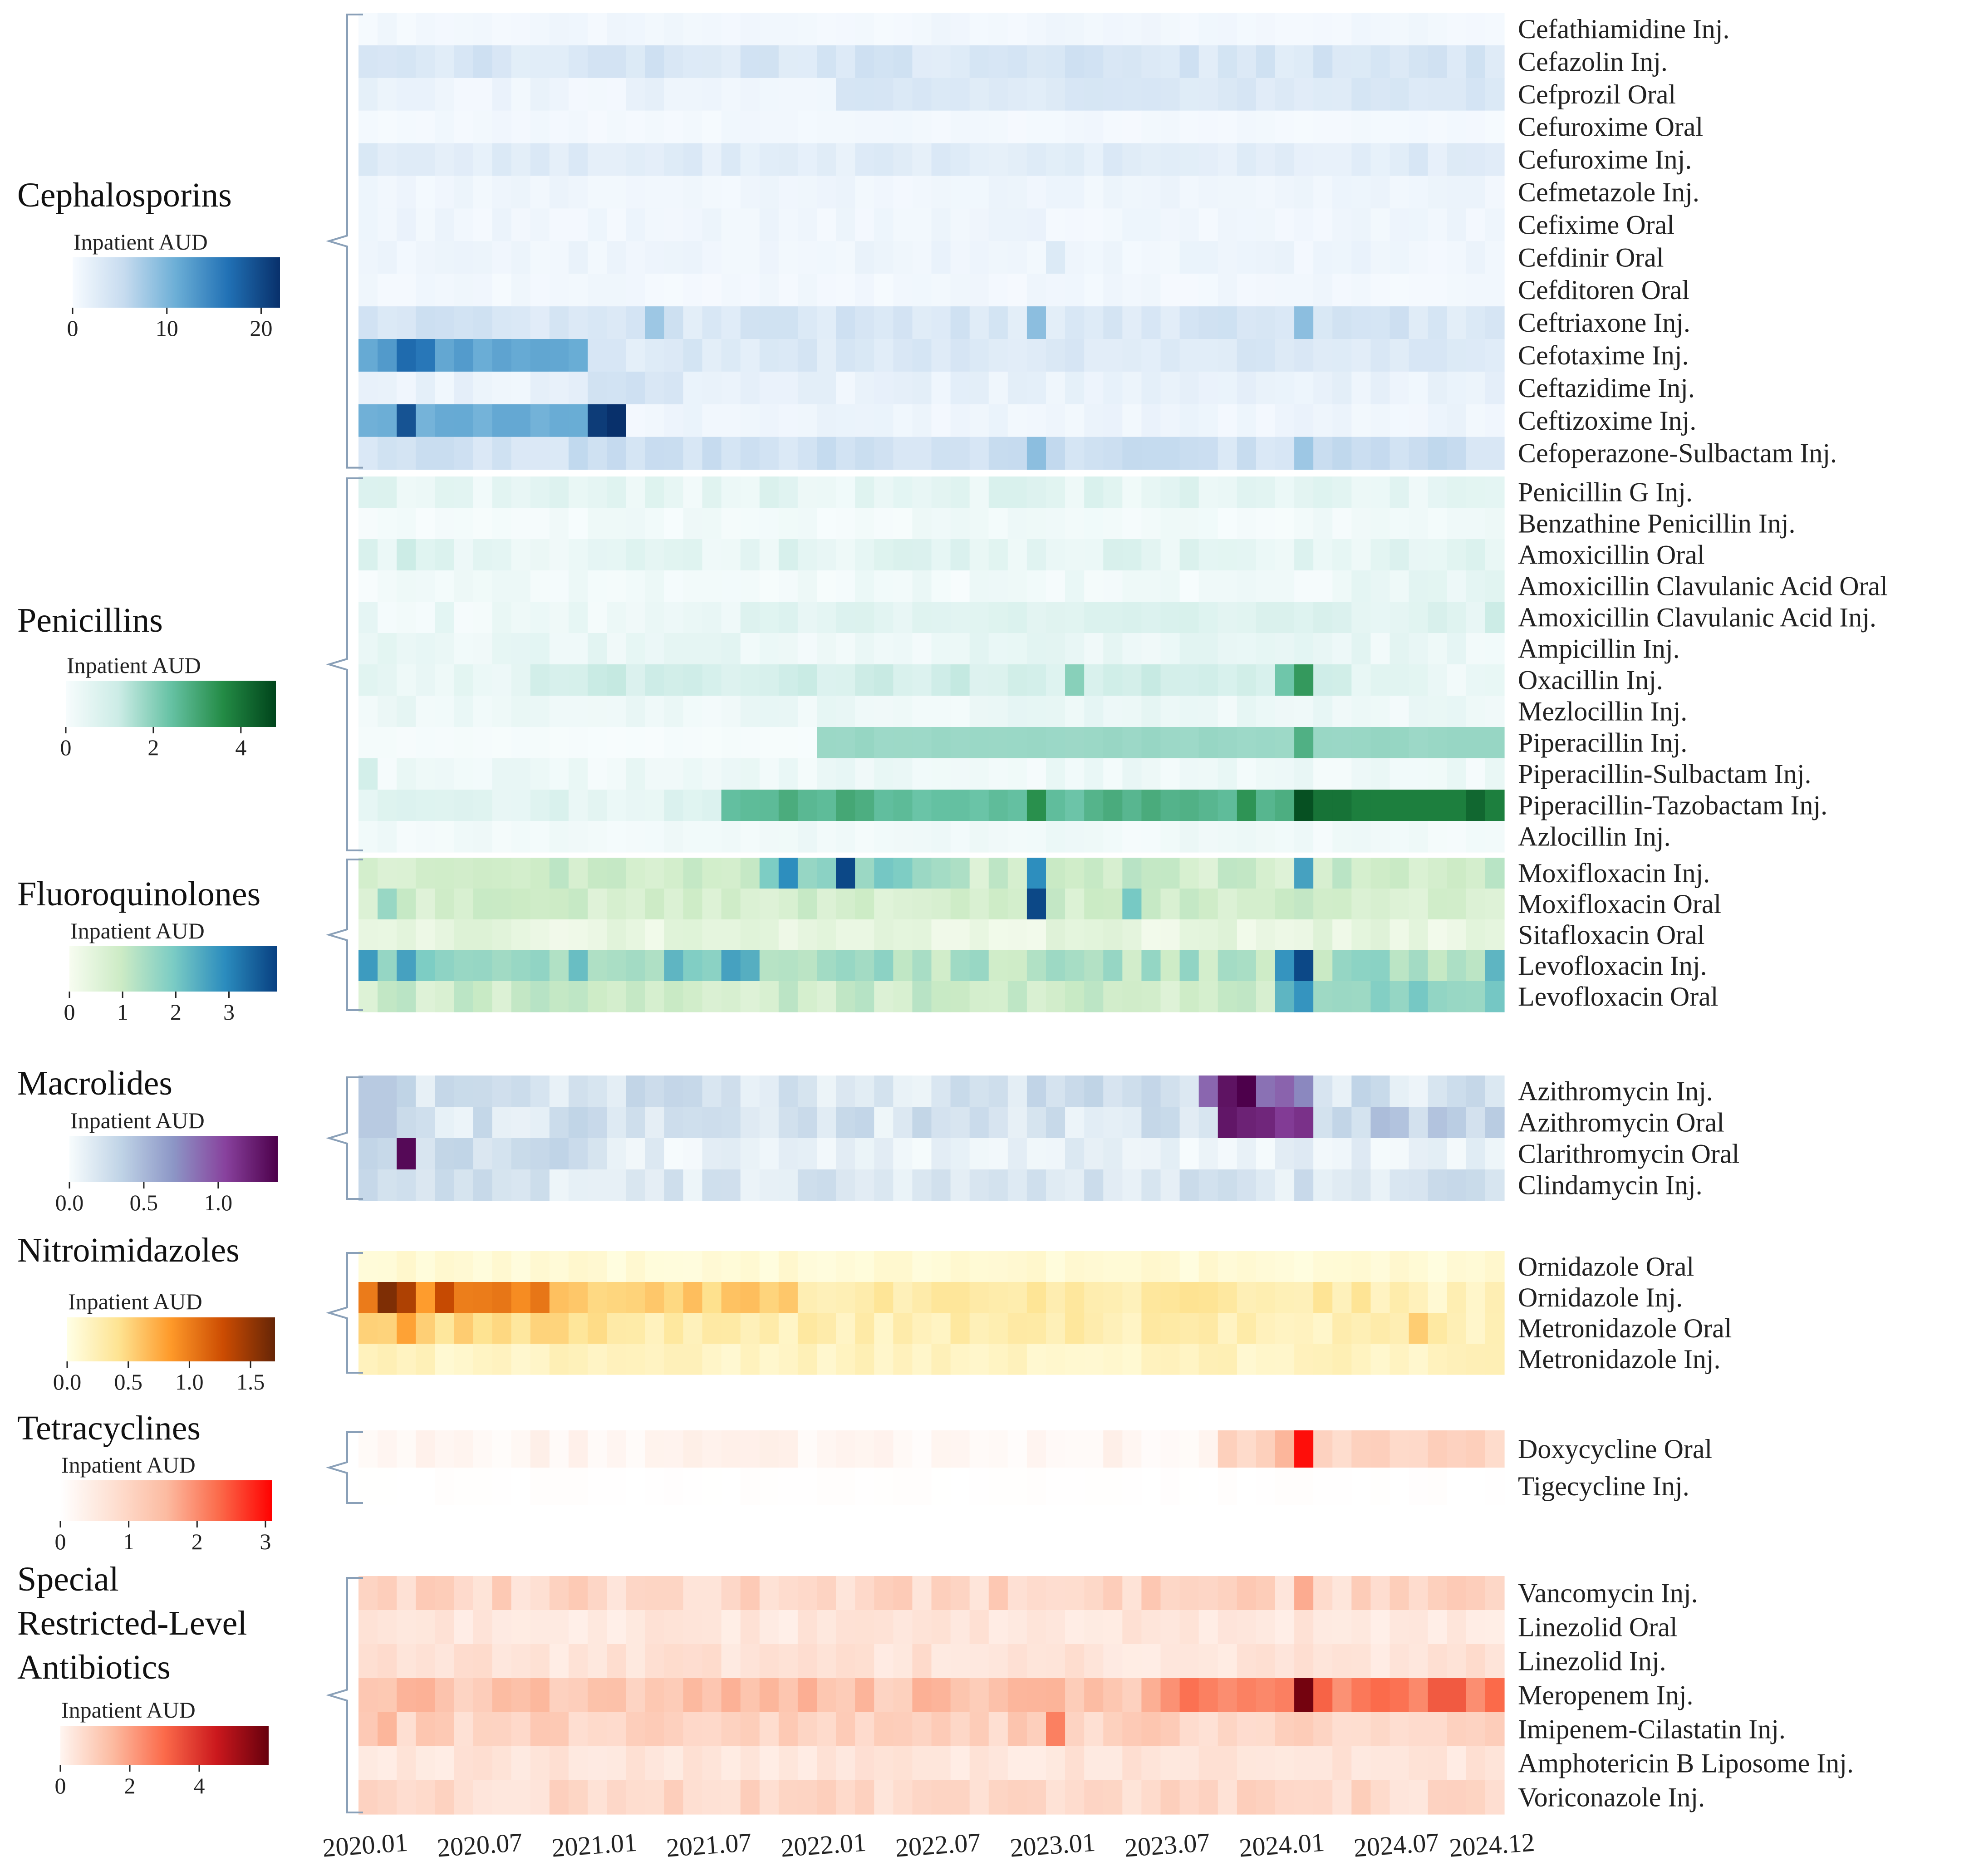 This screenshot has height=1876, width=1964. What do you see at coordinates (251, 1382) in the screenshot?
I see `colorbar-tick-label: 1.5` at bounding box center [251, 1382].